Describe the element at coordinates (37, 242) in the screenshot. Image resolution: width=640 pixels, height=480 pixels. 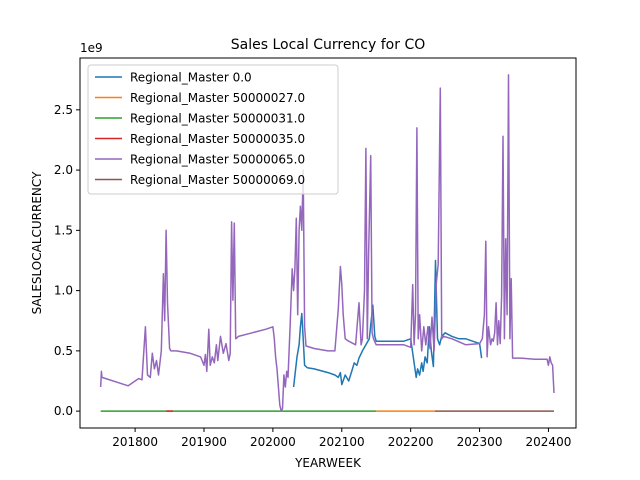
I see `y-axis-label: SALESLOCALCURRENCY` at that location.